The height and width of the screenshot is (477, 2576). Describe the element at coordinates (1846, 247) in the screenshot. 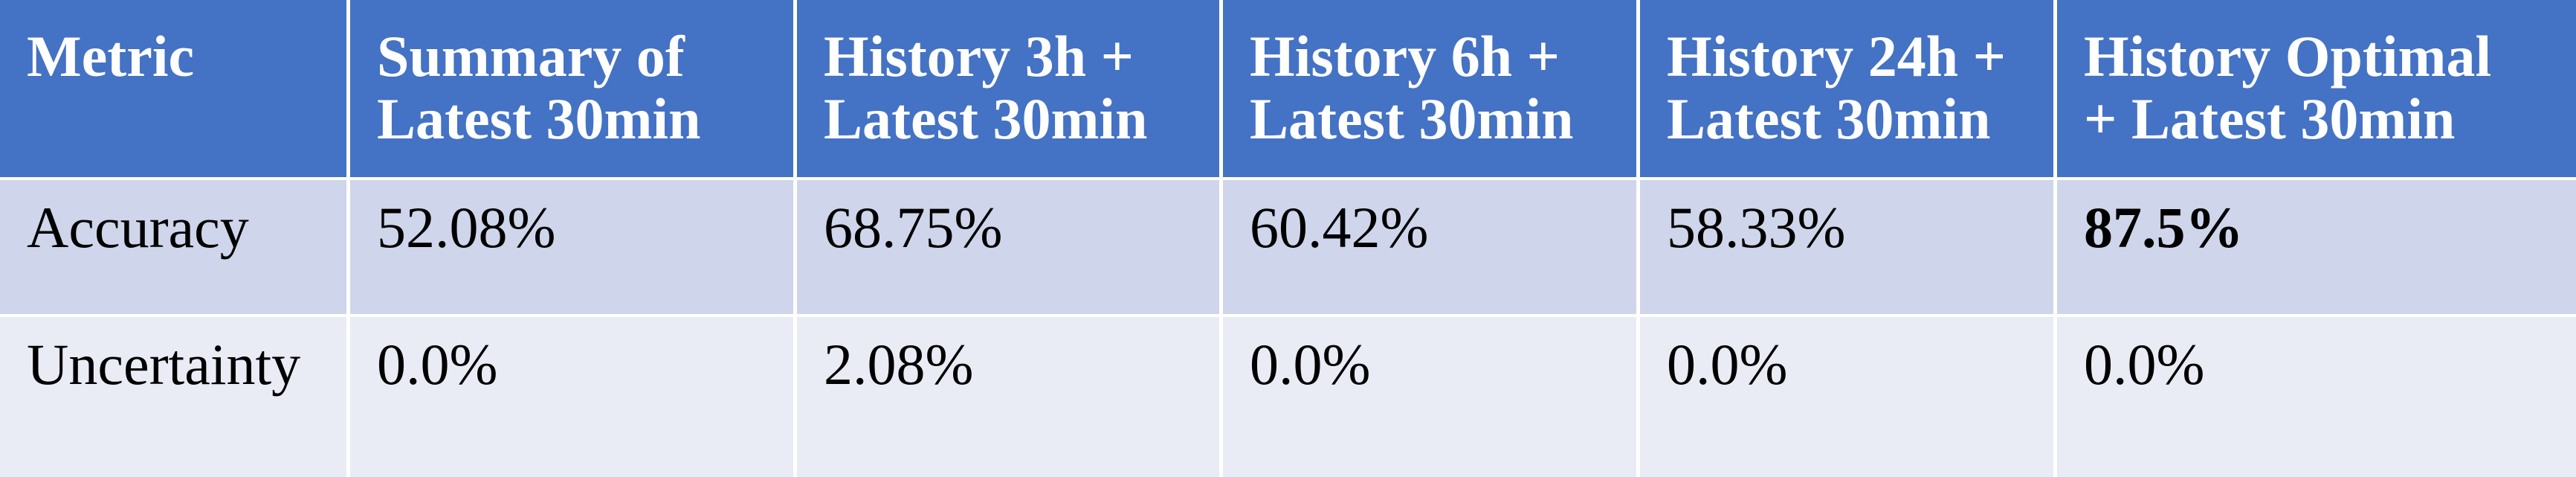

I see `table-cell: 58.33%` at that location.